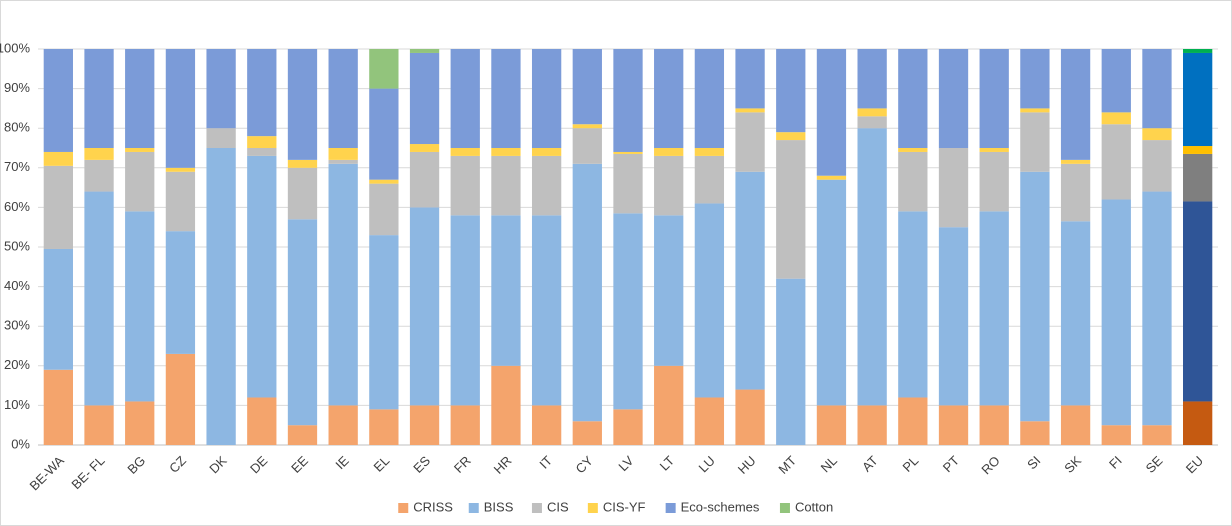 Image resolution: width=1232 pixels, height=526 pixels. What do you see at coordinates (433, 506) in the screenshot?
I see `legend-label: CRISS` at bounding box center [433, 506].